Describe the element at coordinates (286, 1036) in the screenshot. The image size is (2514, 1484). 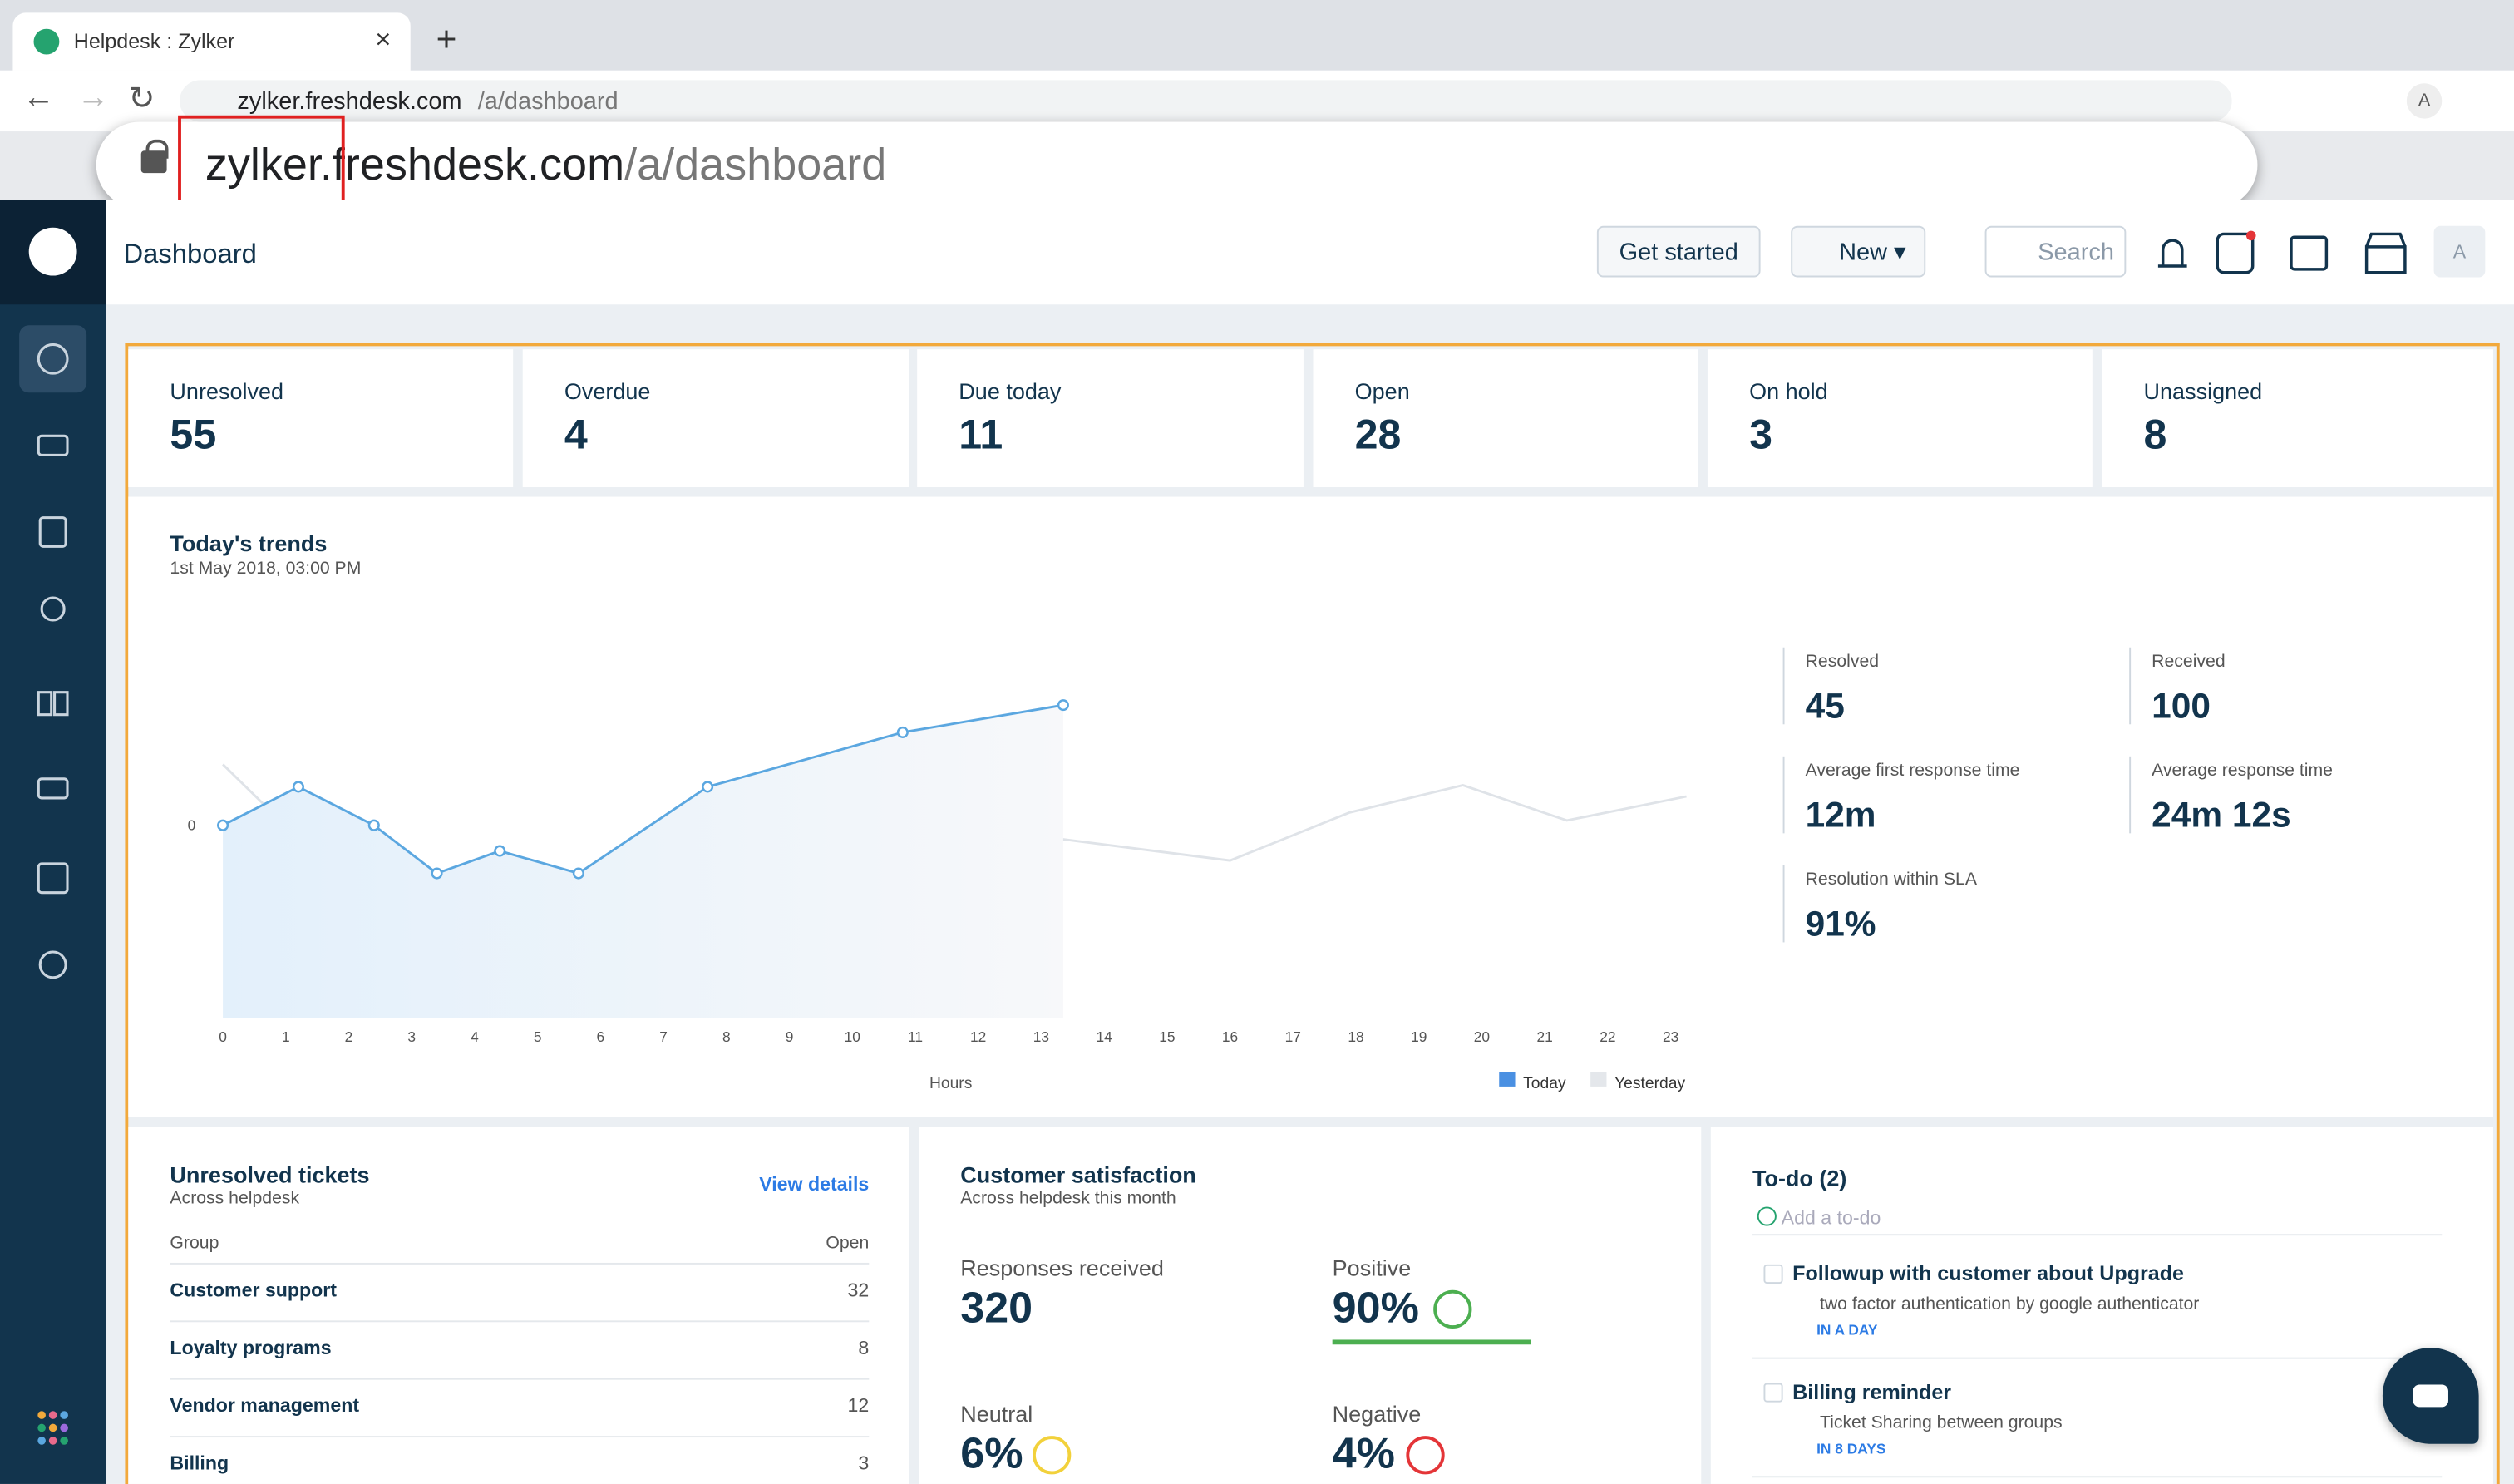
I see `x-tick-label: 1` at that location.